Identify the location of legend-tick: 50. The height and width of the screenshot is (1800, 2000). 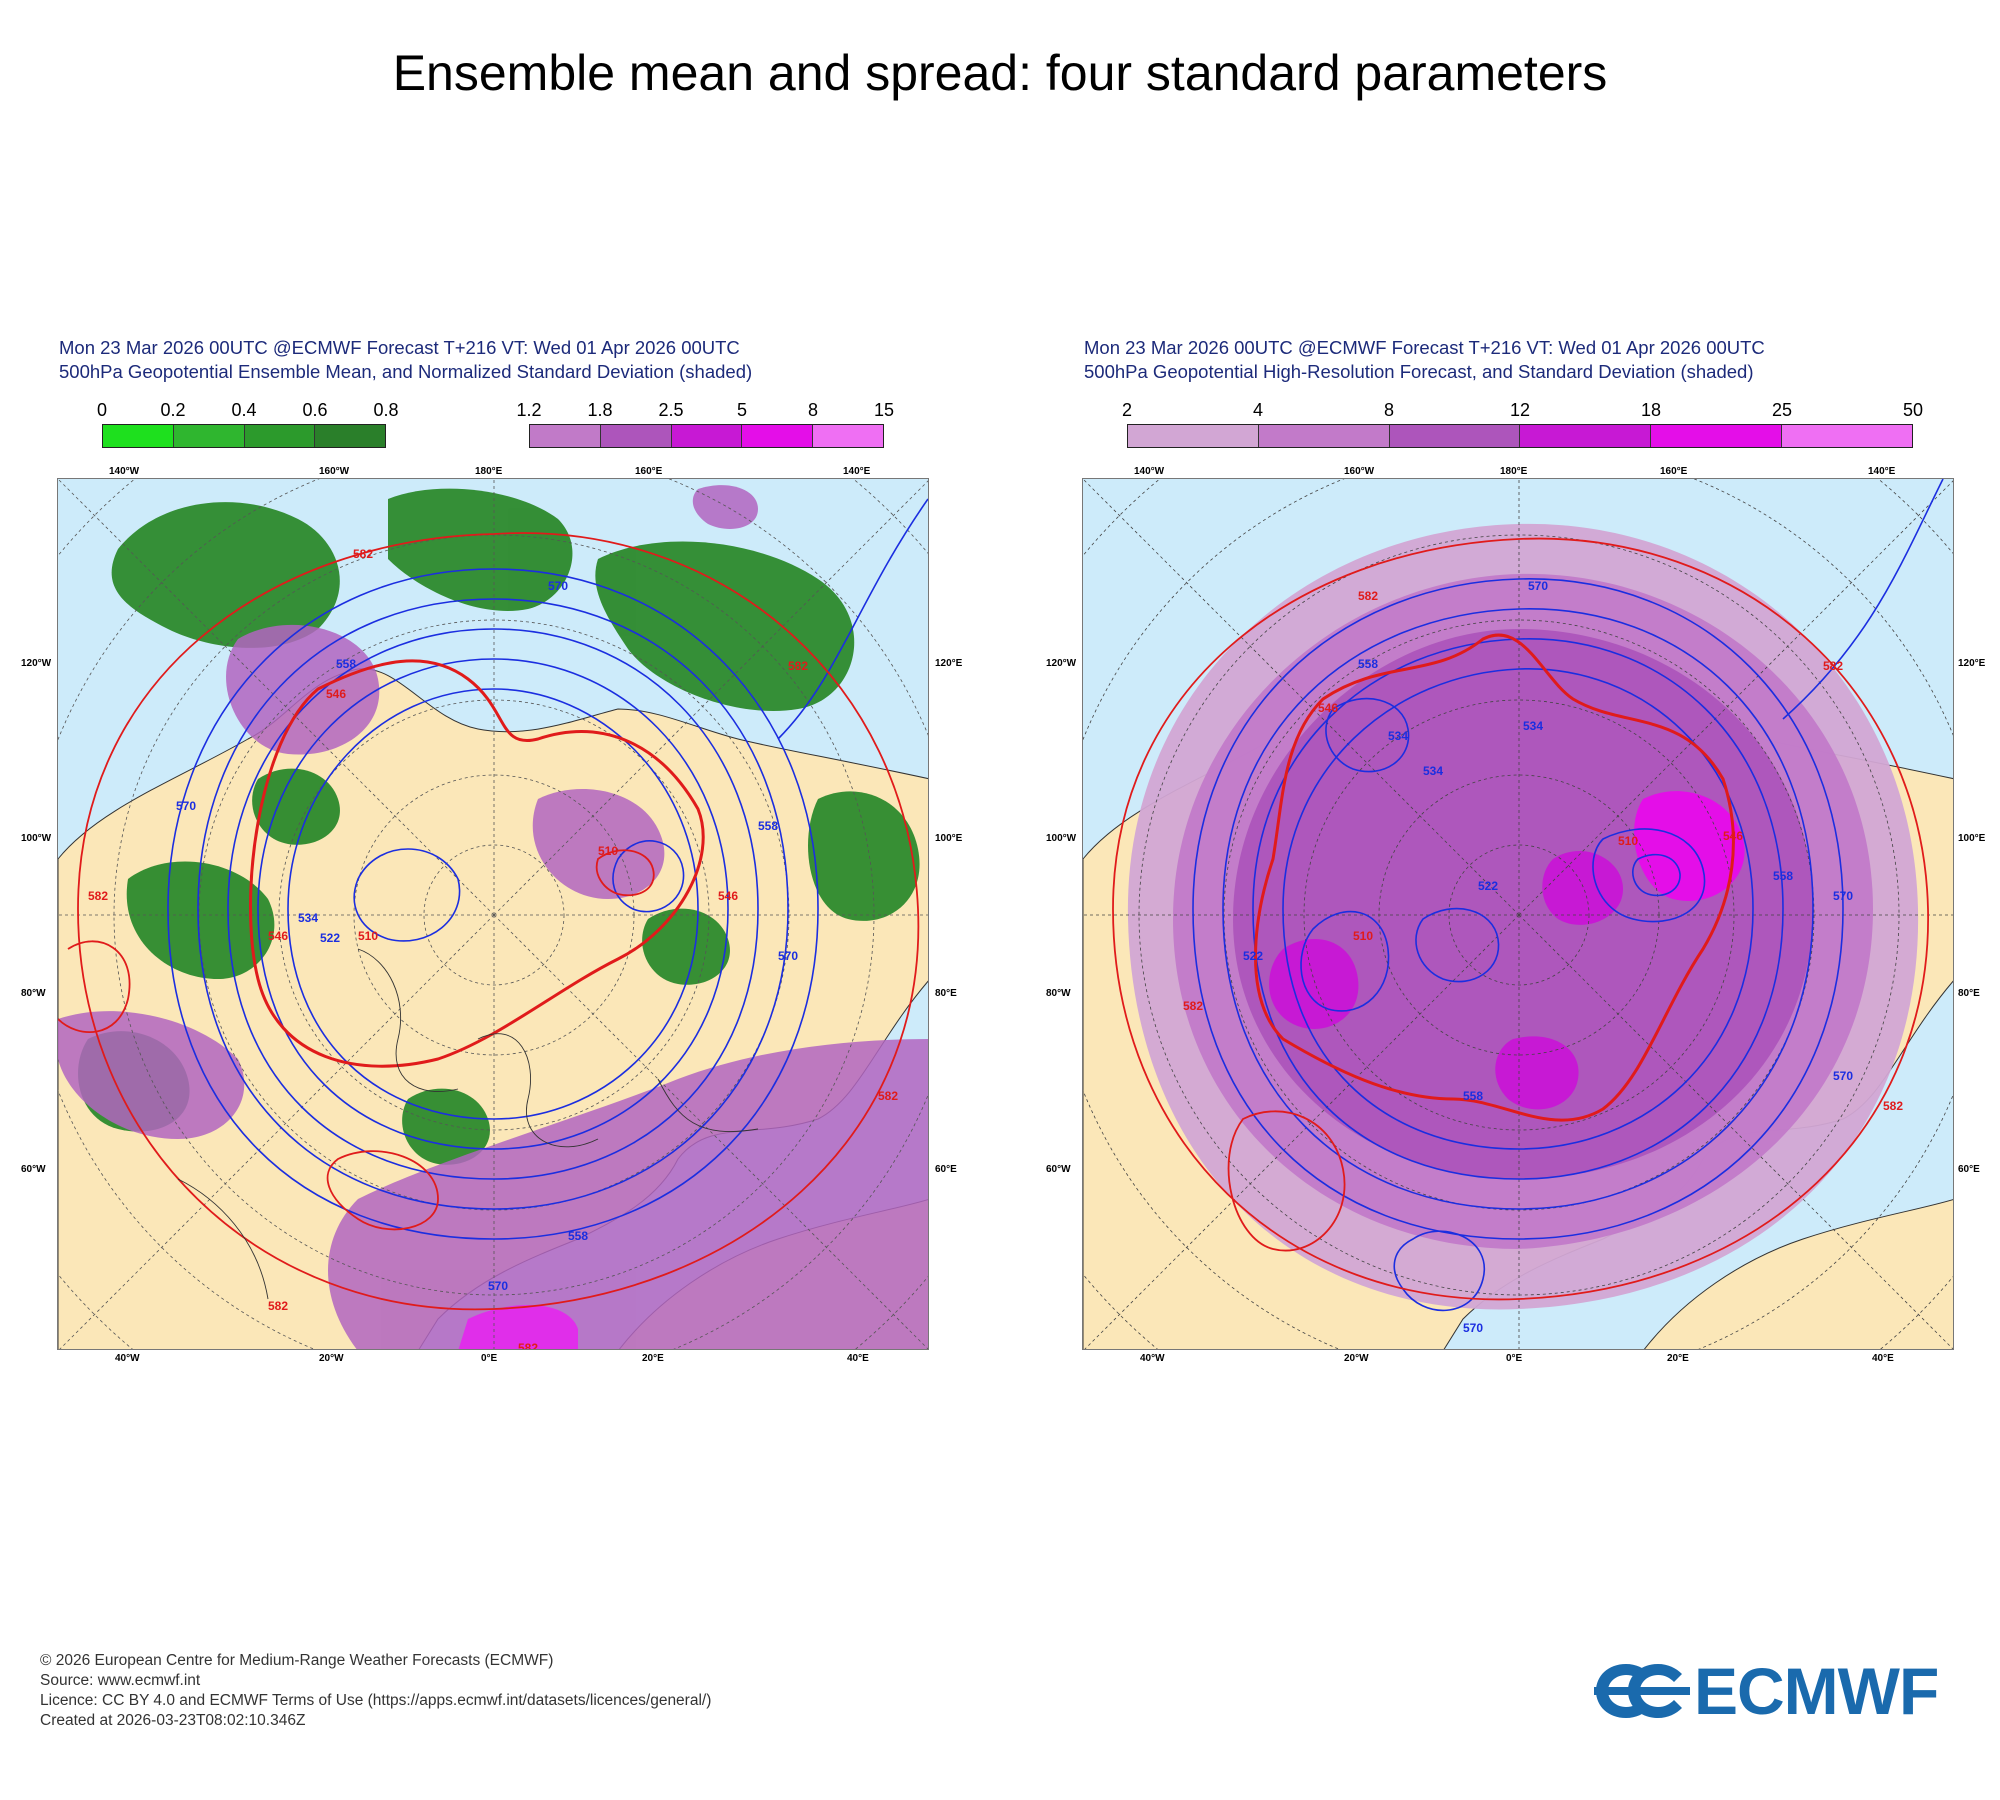
(1913, 410).